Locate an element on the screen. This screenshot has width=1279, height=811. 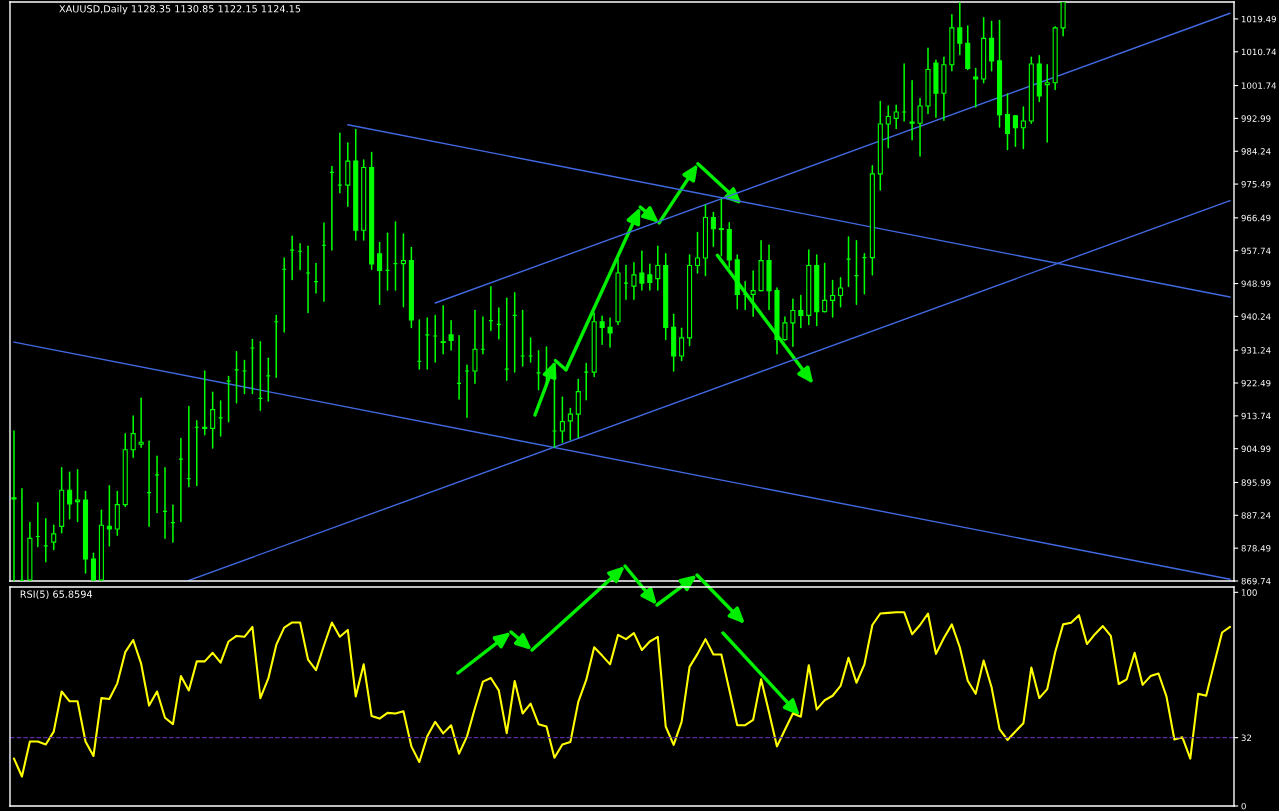
y-tick-label: 966.49 is located at coordinates (1256, 218).